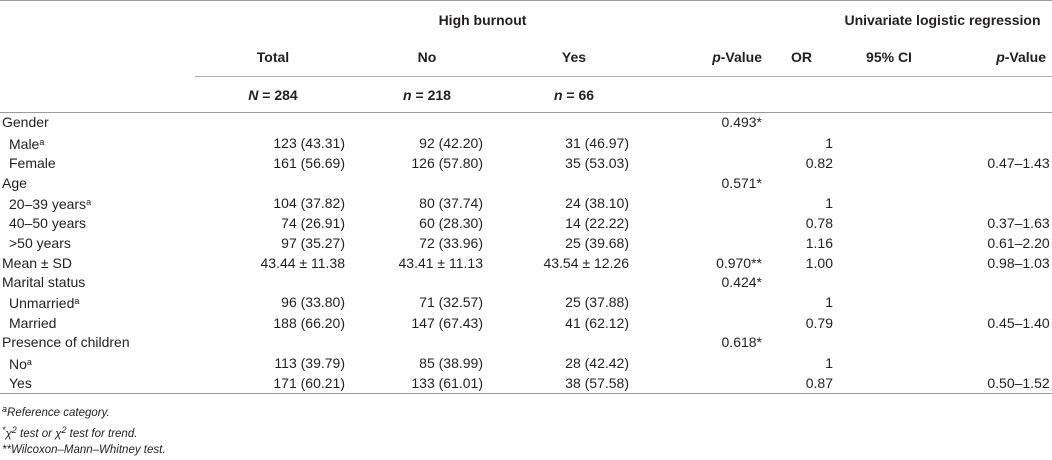 The height and width of the screenshot is (460, 1052). I want to click on col-header-yes: Yes, so click(574, 57).